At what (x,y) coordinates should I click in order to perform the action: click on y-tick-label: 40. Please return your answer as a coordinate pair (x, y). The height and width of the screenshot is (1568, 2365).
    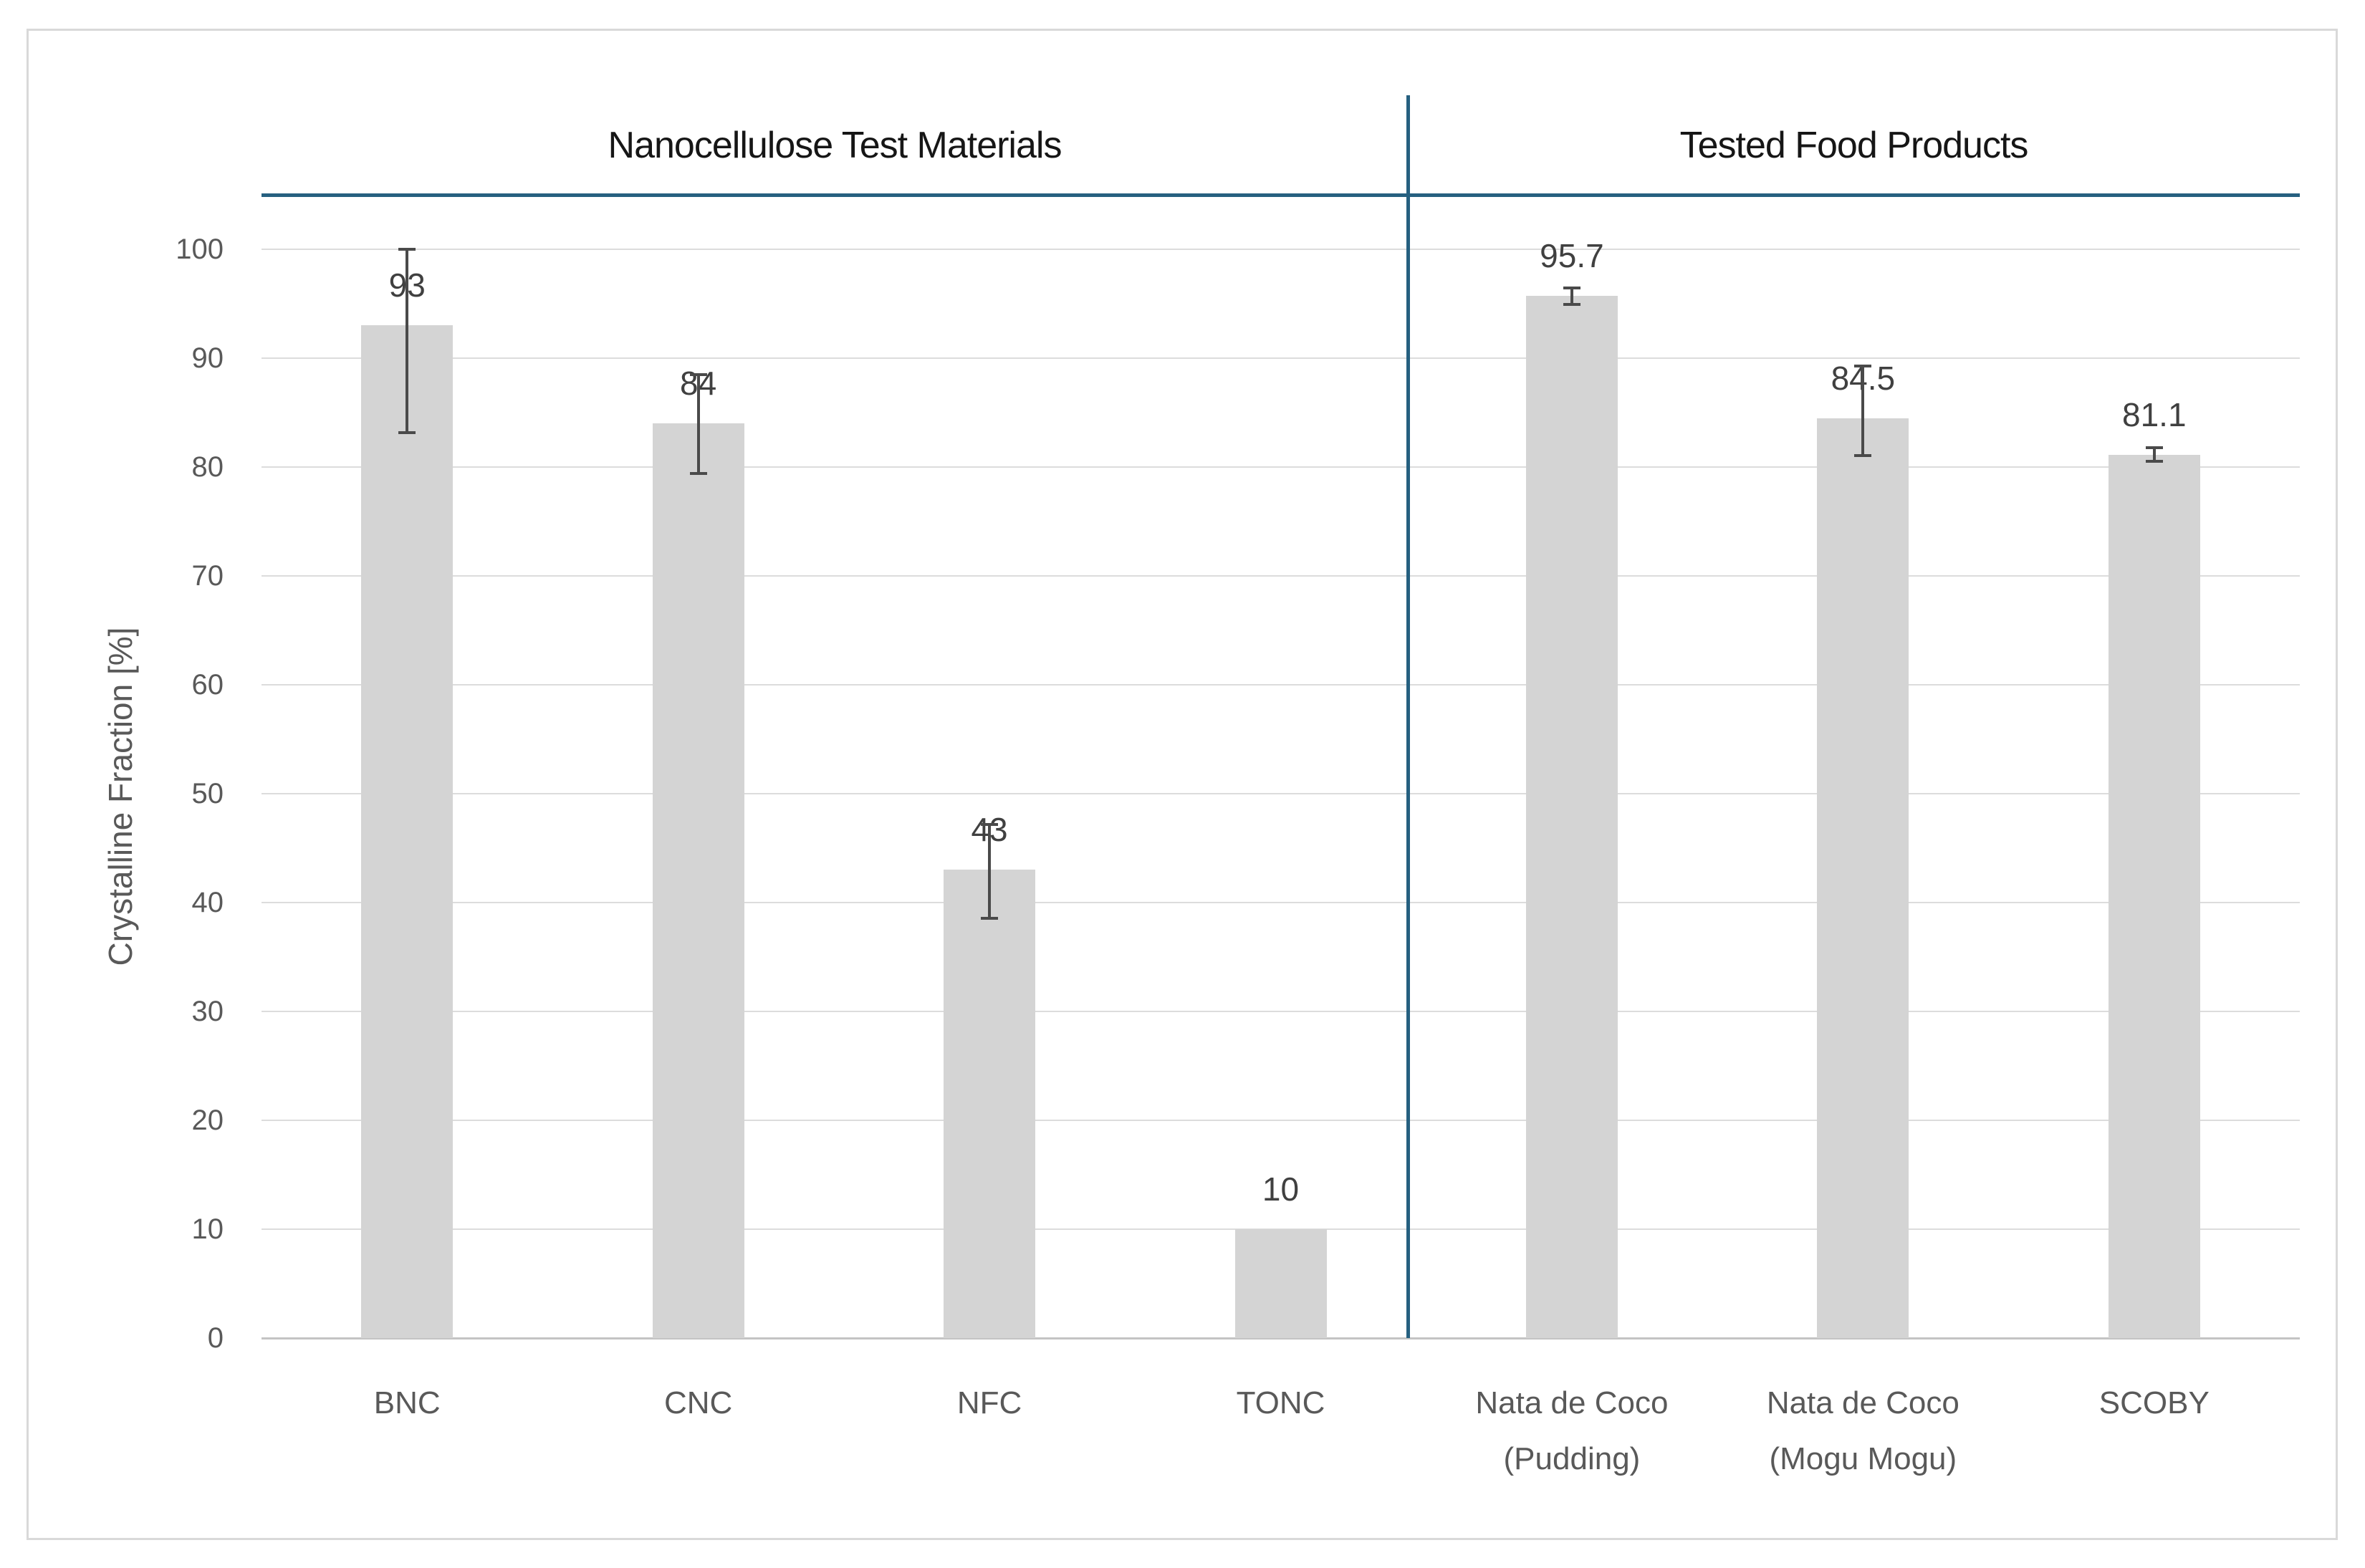
    Looking at the image, I should click on (208, 902).